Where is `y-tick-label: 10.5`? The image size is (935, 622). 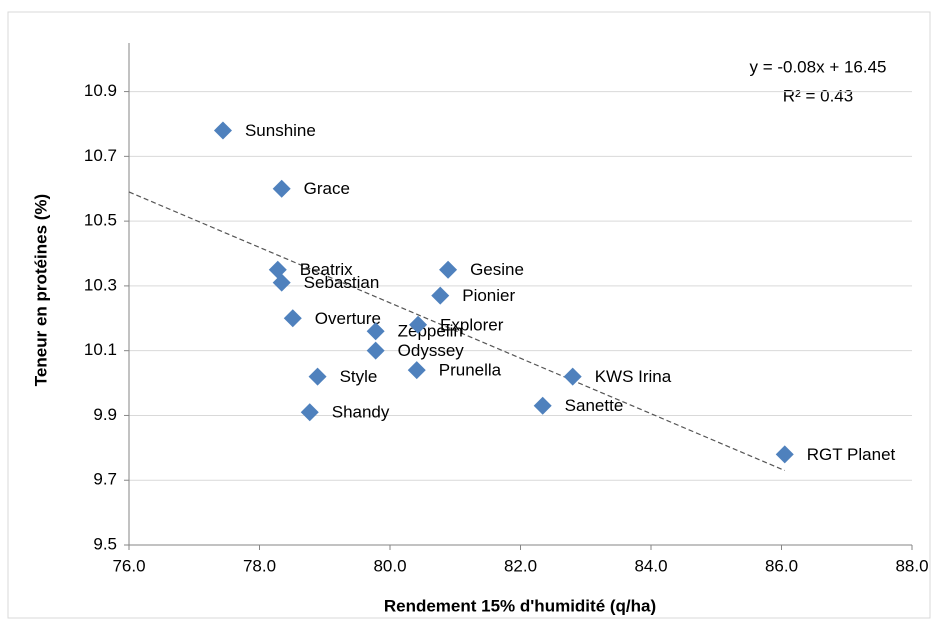 y-tick-label: 10.5 is located at coordinates (100, 220).